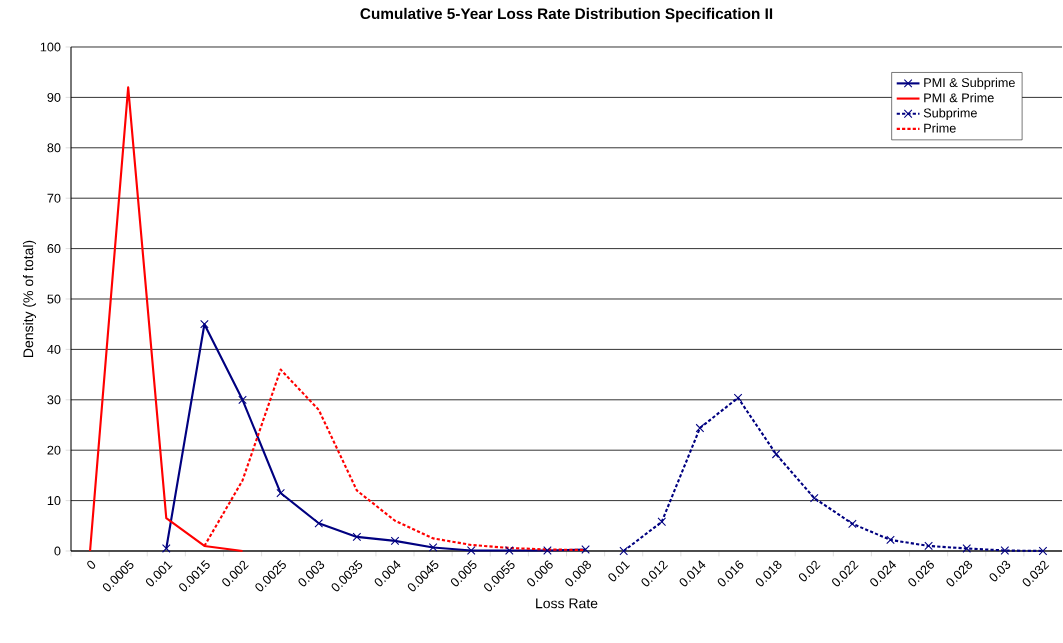  Describe the element at coordinates (29, 298) in the screenshot. I see `y-axis-title: Density (% of total)` at that location.